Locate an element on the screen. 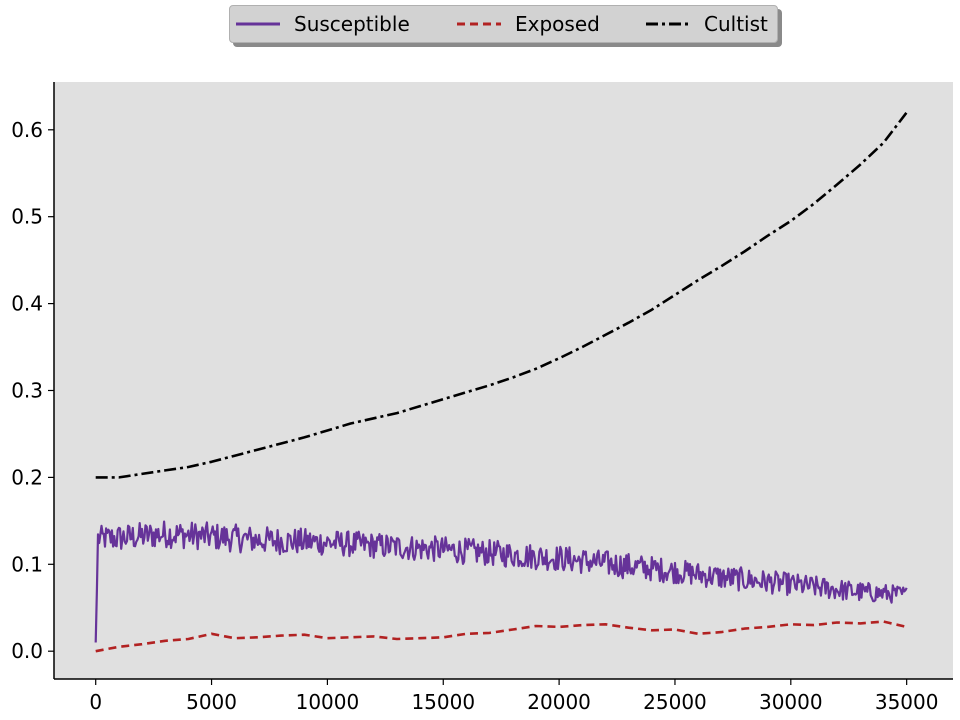 The height and width of the screenshot is (720, 960). y-tick-label: 0.5 is located at coordinates (27, 217).